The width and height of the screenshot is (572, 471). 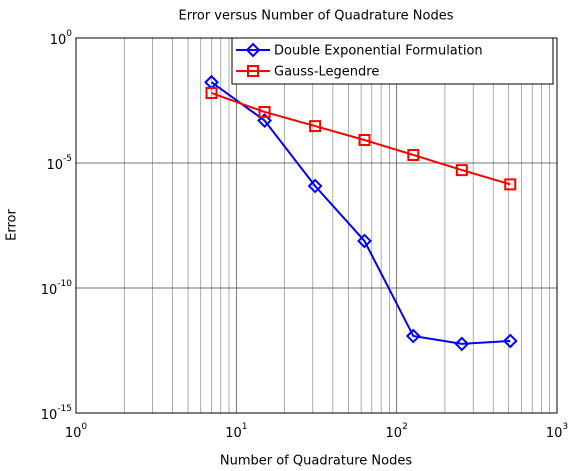 What do you see at coordinates (236, 431) in the screenshot?
I see `x-tick-label: 10¹` at bounding box center [236, 431].